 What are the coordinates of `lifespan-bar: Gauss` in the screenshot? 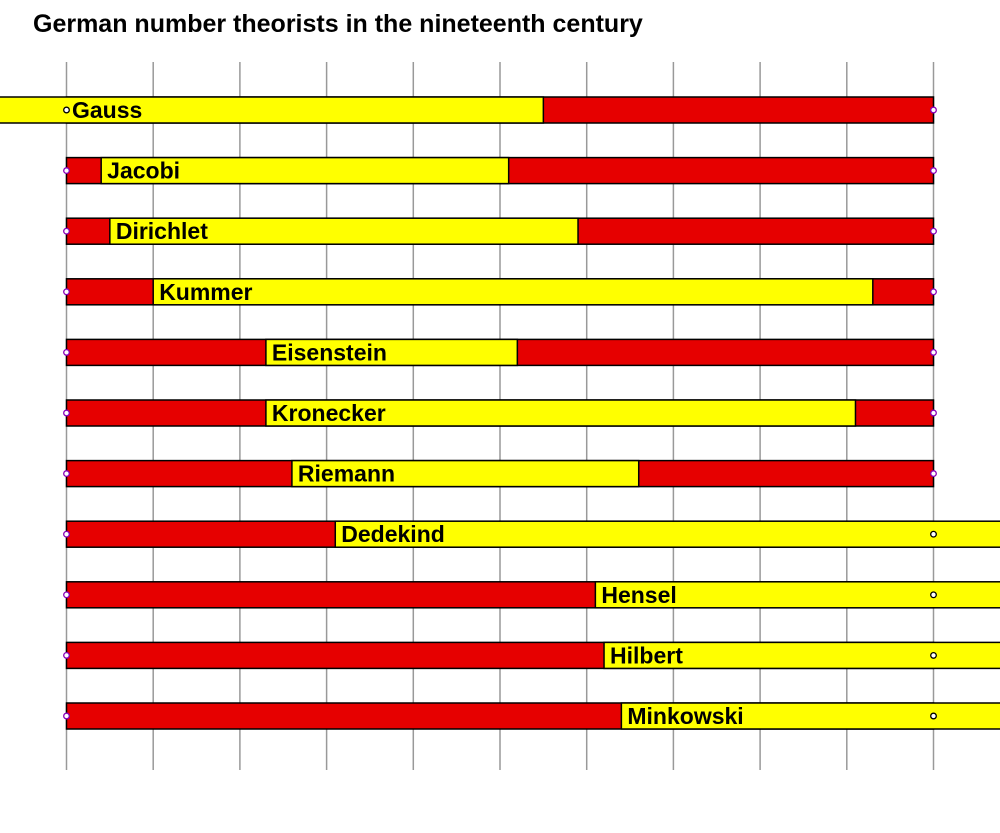 It's located at (468, 110).